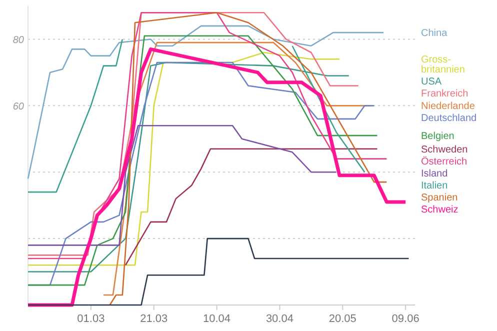 Image resolution: width=497 pixels, height=331 pixels. I want to click on text: Schweden, so click(444, 150).